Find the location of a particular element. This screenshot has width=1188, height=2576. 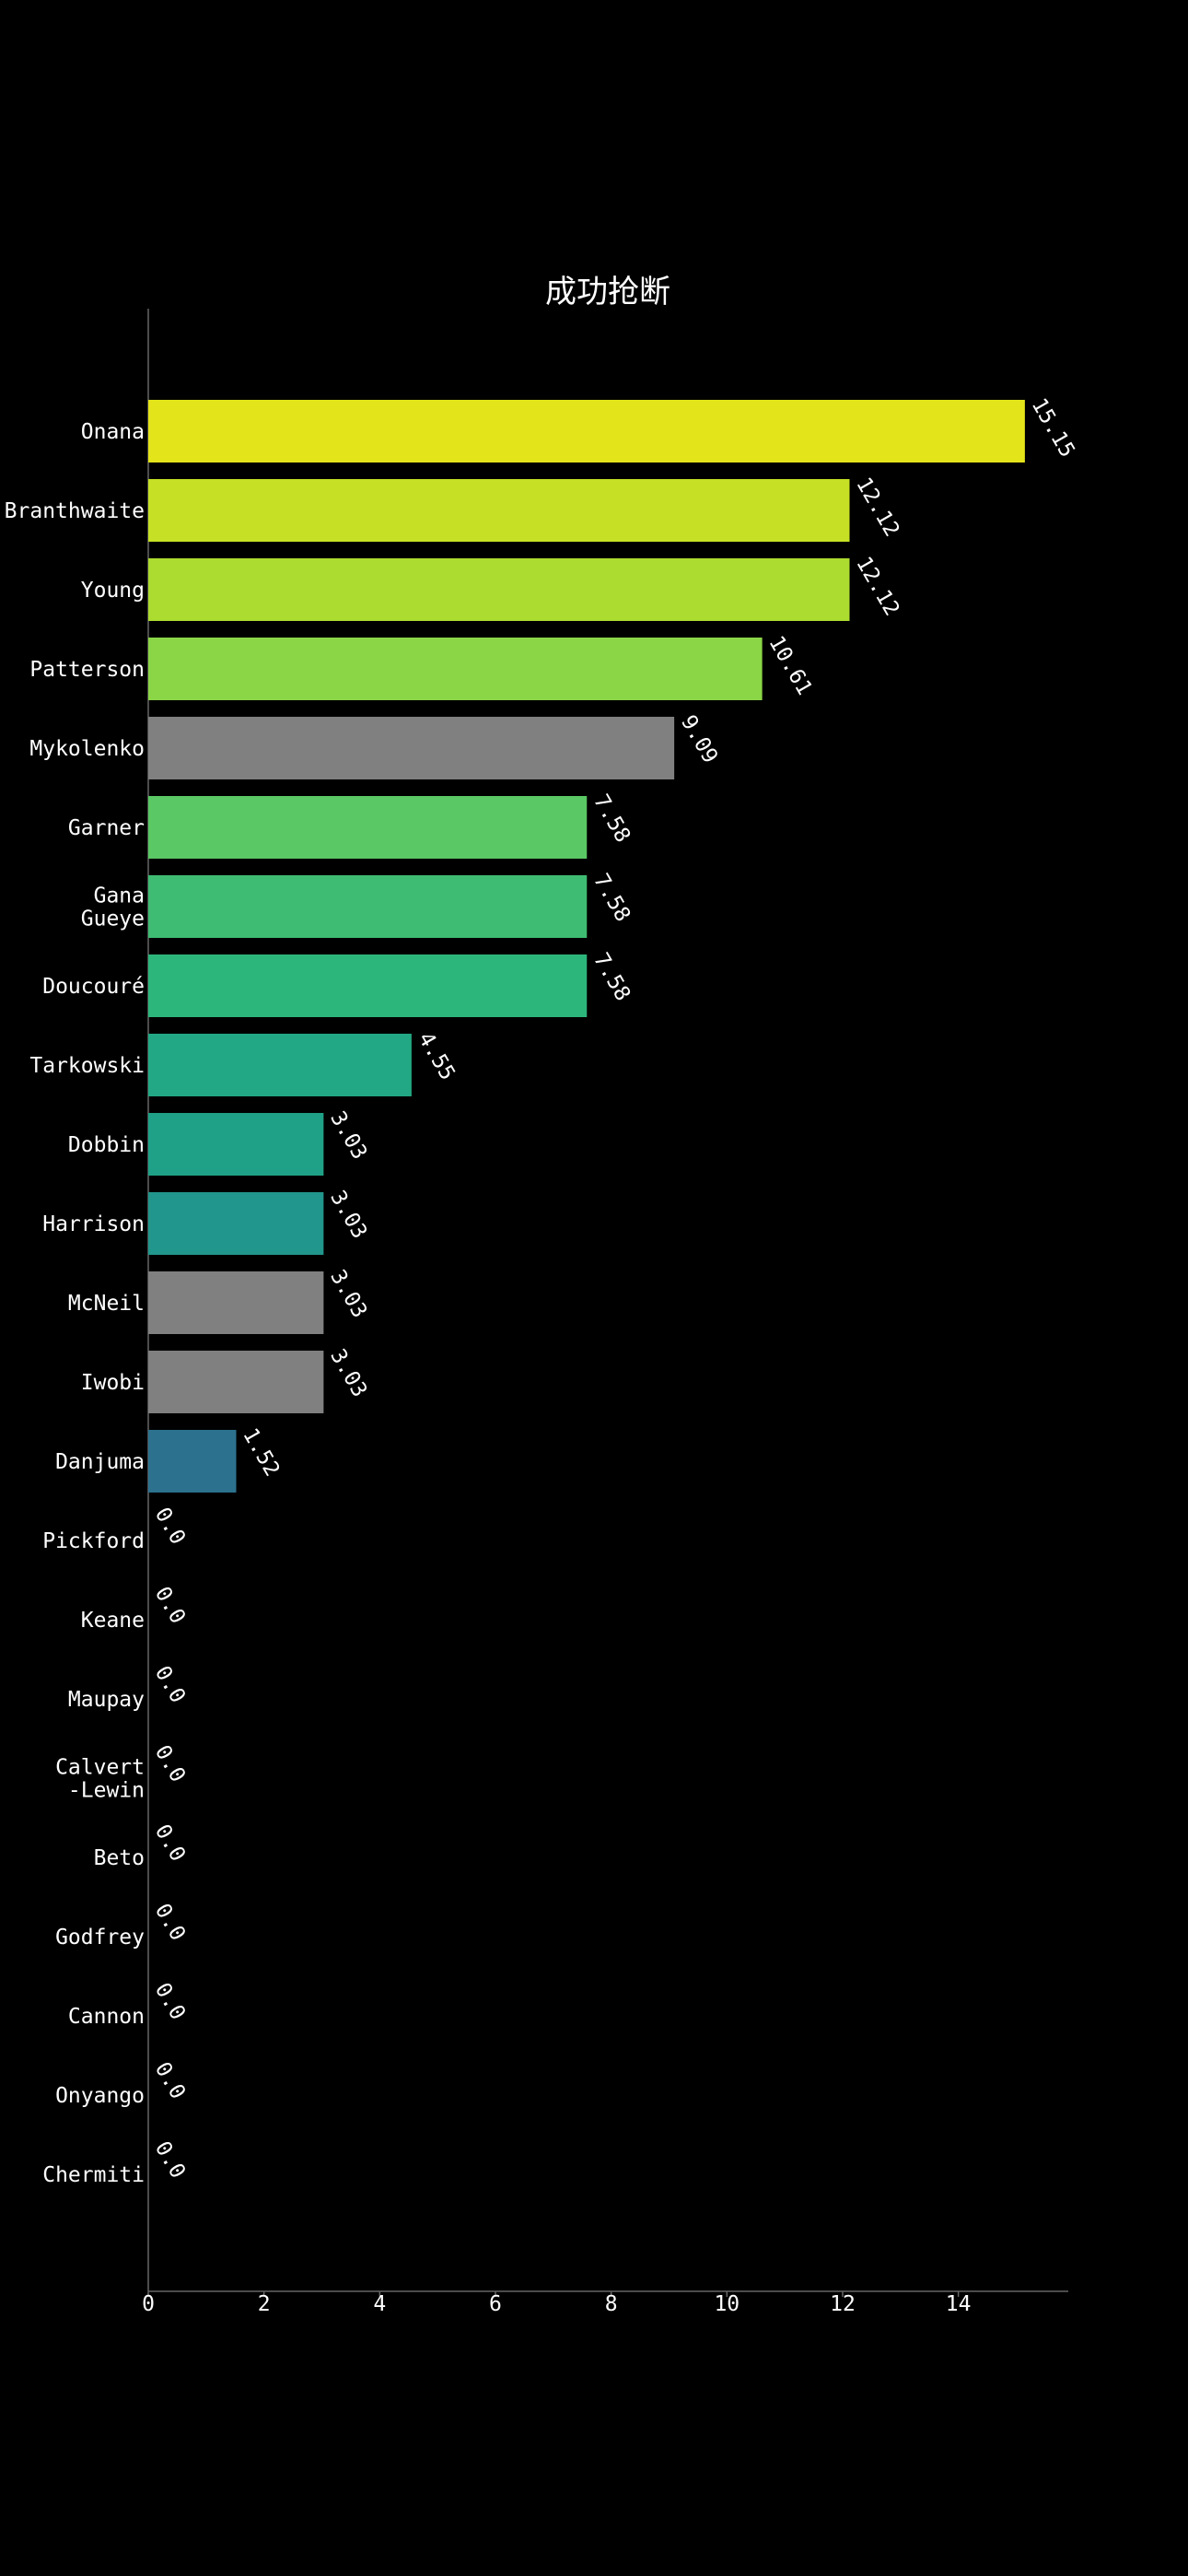

category-label-22: Chermiti is located at coordinates (93, 2175).